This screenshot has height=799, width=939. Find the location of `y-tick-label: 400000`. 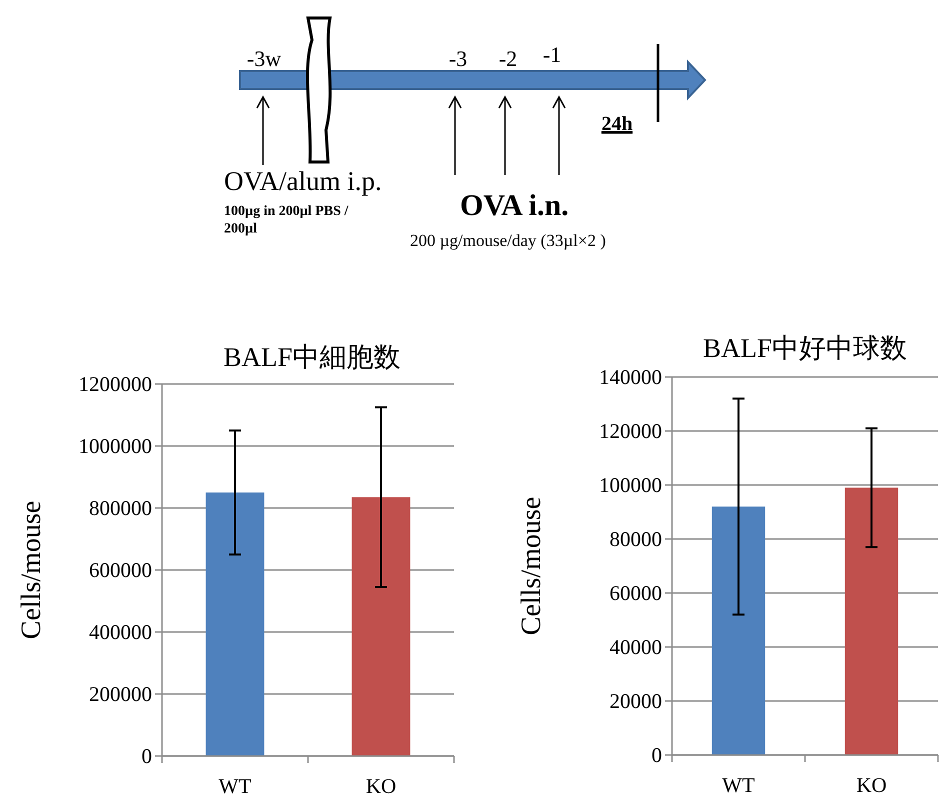

y-tick-label: 400000 is located at coordinates (120, 632).